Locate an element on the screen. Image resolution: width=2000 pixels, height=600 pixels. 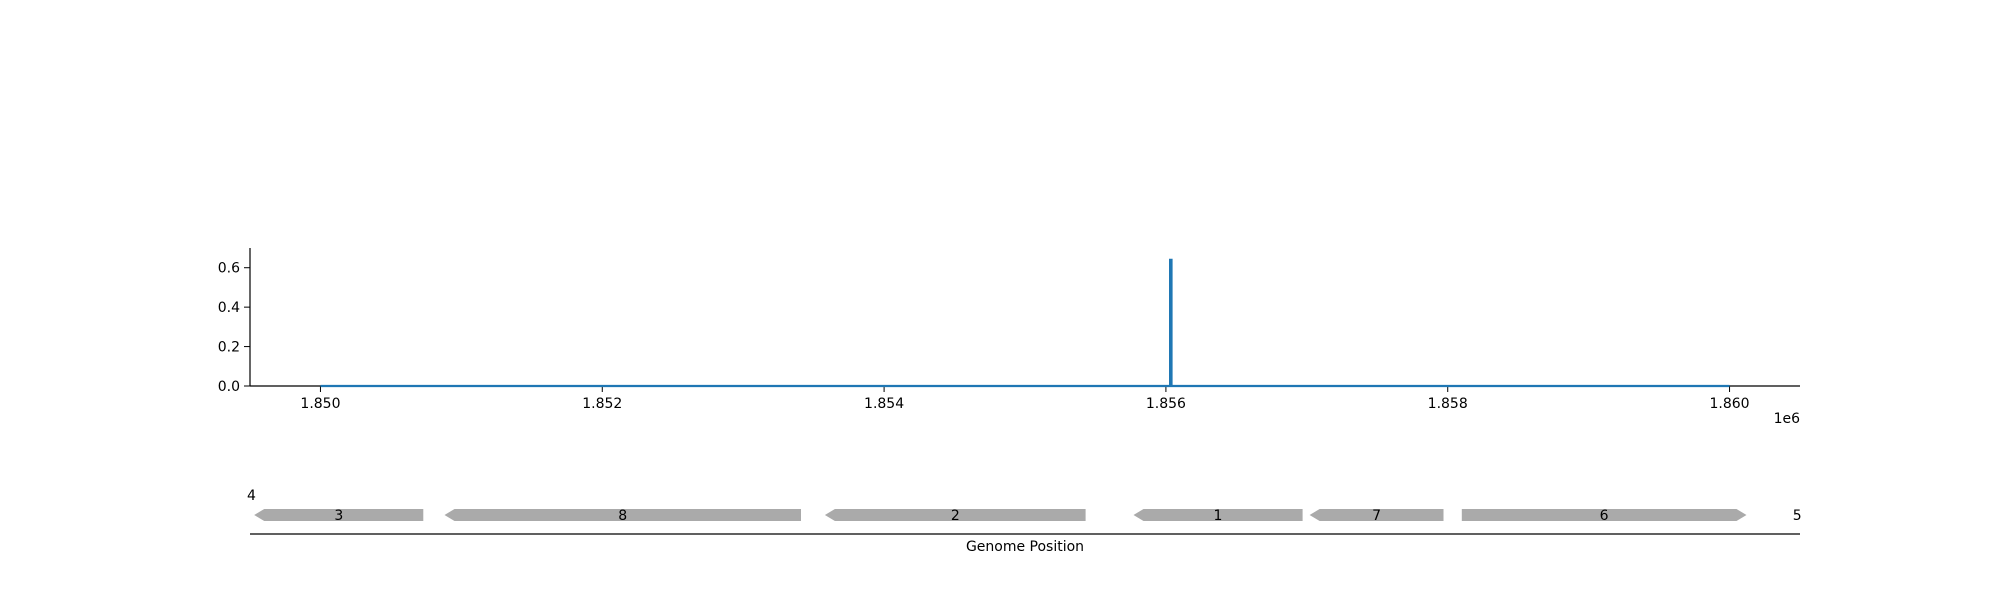
gene-edge-label: 4 is located at coordinates (251, 496).